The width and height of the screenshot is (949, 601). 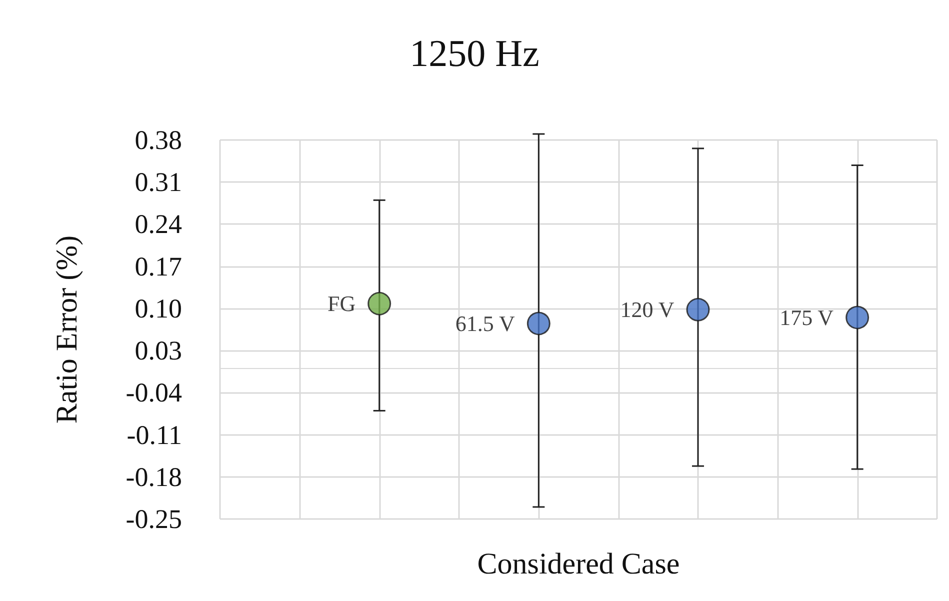 What do you see at coordinates (158, 308) in the screenshot?
I see `y-tick-label: 0.10` at bounding box center [158, 308].